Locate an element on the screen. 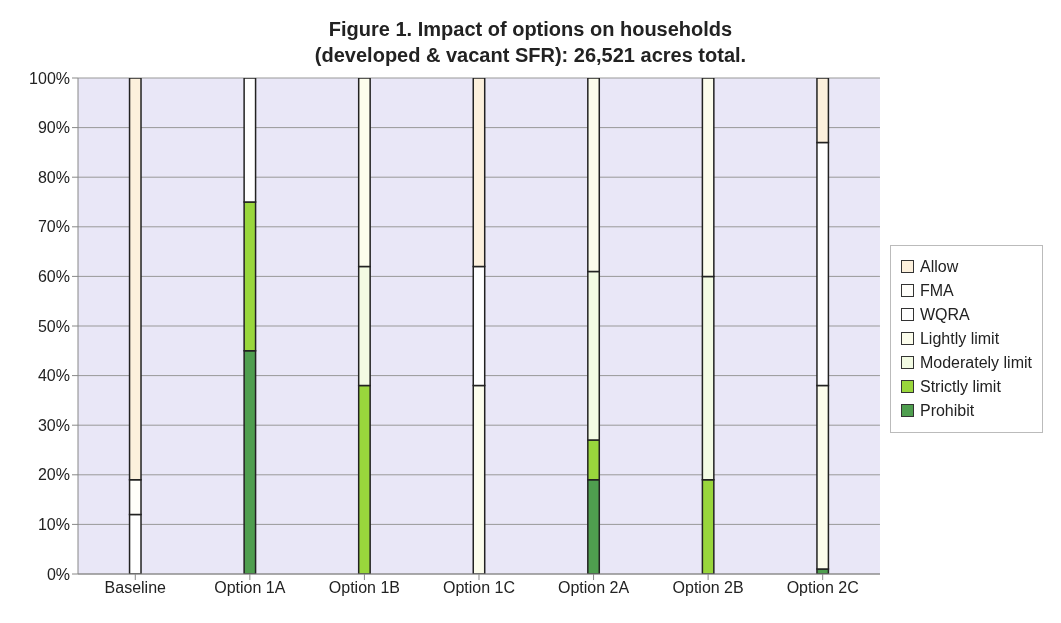  x-tick-label: Option 2C is located at coordinates (822, 588).